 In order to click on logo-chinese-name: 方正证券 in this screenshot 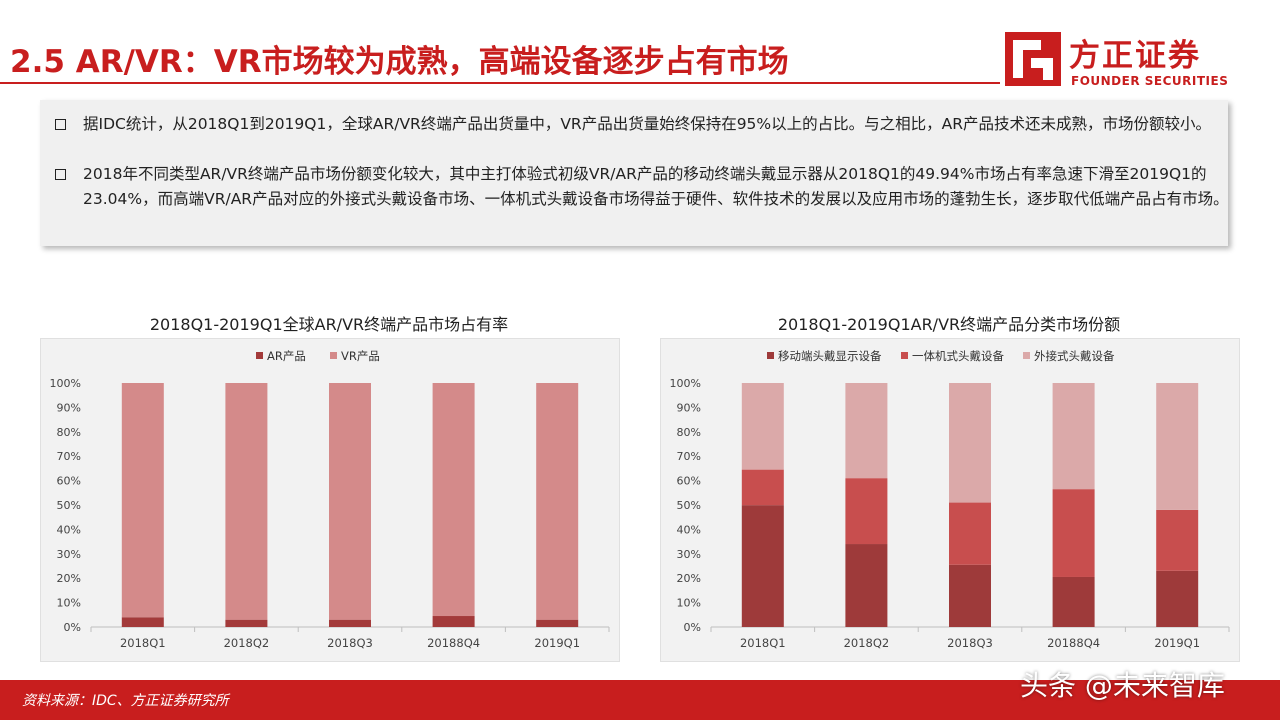, I will do `click(1135, 56)`.